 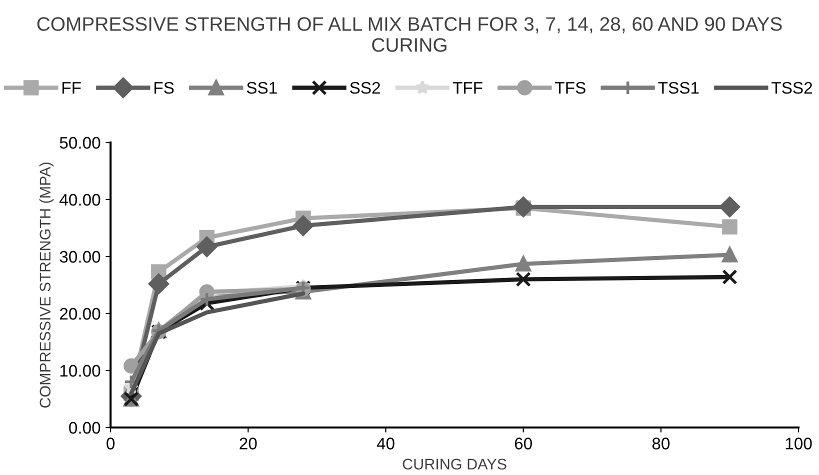 What do you see at coordinates (454, 464) in the screenshot?
I see `x-axis-title: CURING DAYS` at bounding box center [454, 464].